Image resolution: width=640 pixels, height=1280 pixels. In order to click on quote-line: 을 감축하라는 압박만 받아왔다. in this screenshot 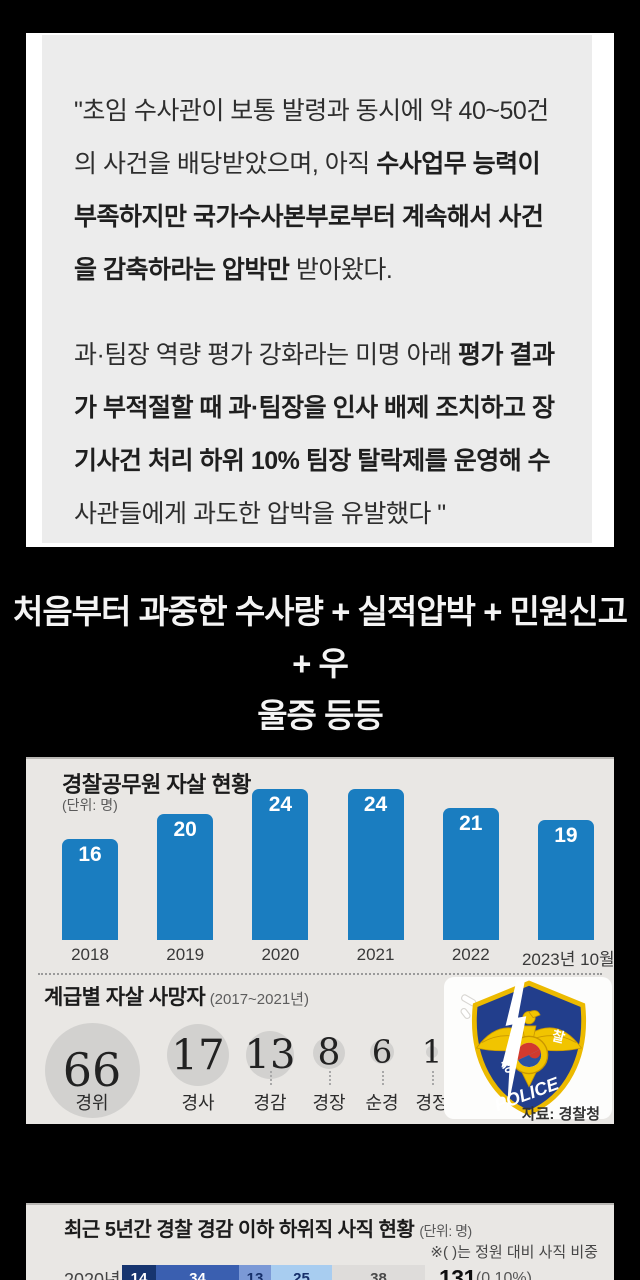, I will do `click(334, 270)`.